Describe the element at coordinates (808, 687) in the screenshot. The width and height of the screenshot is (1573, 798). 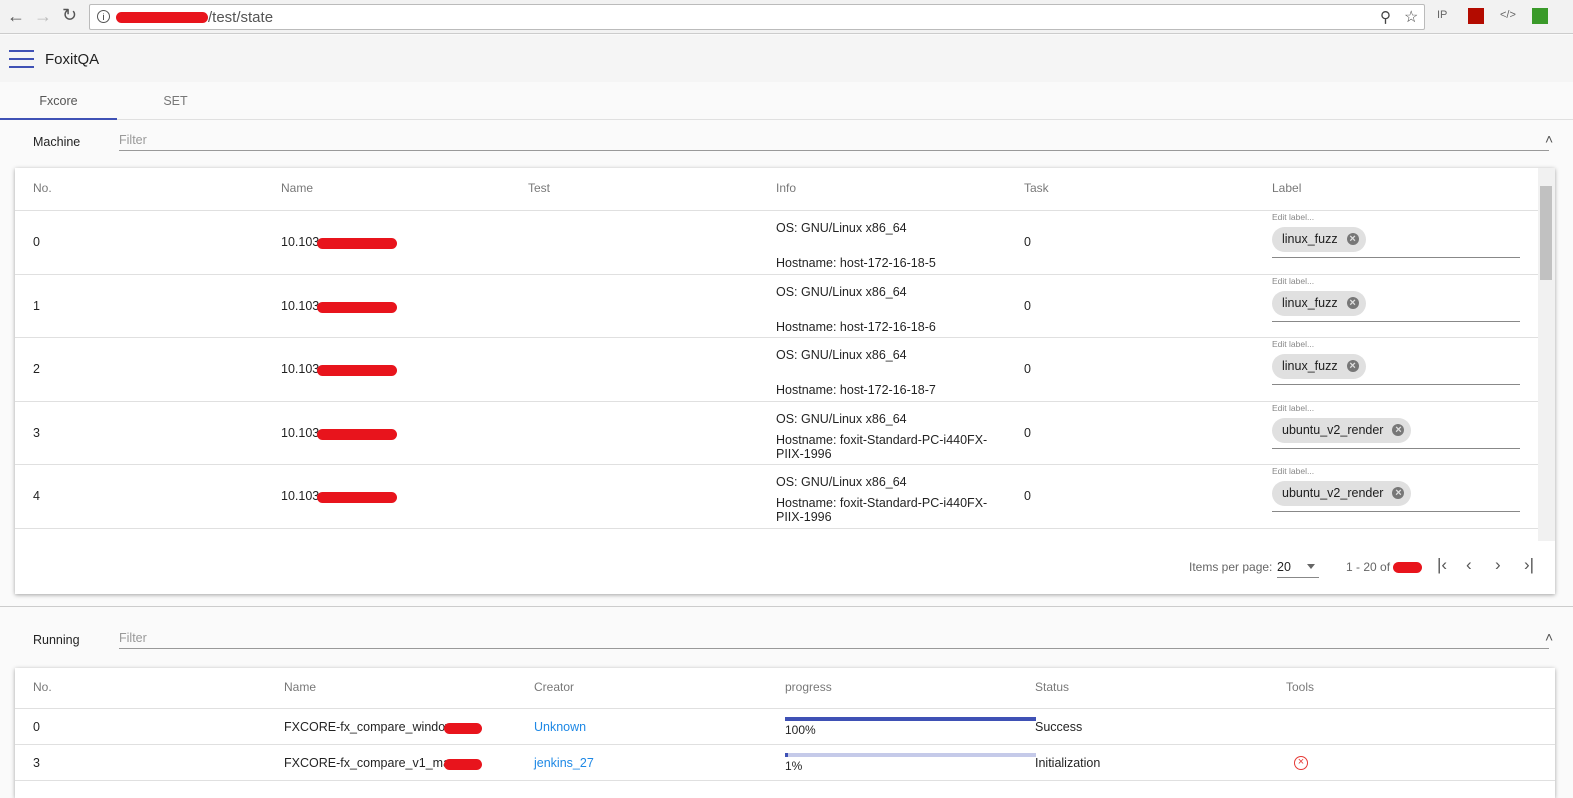
I see `column-header: progress` at that location.